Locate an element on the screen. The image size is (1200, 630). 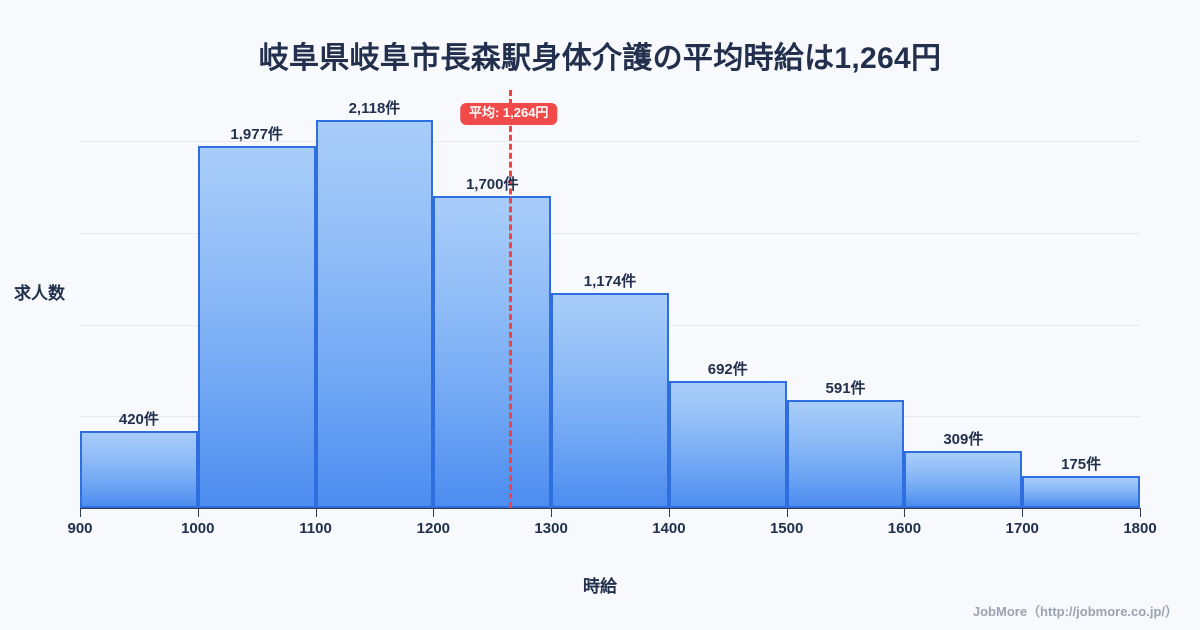
average-badge: 平均: 1,264円 is located at coordinates (508, 114).